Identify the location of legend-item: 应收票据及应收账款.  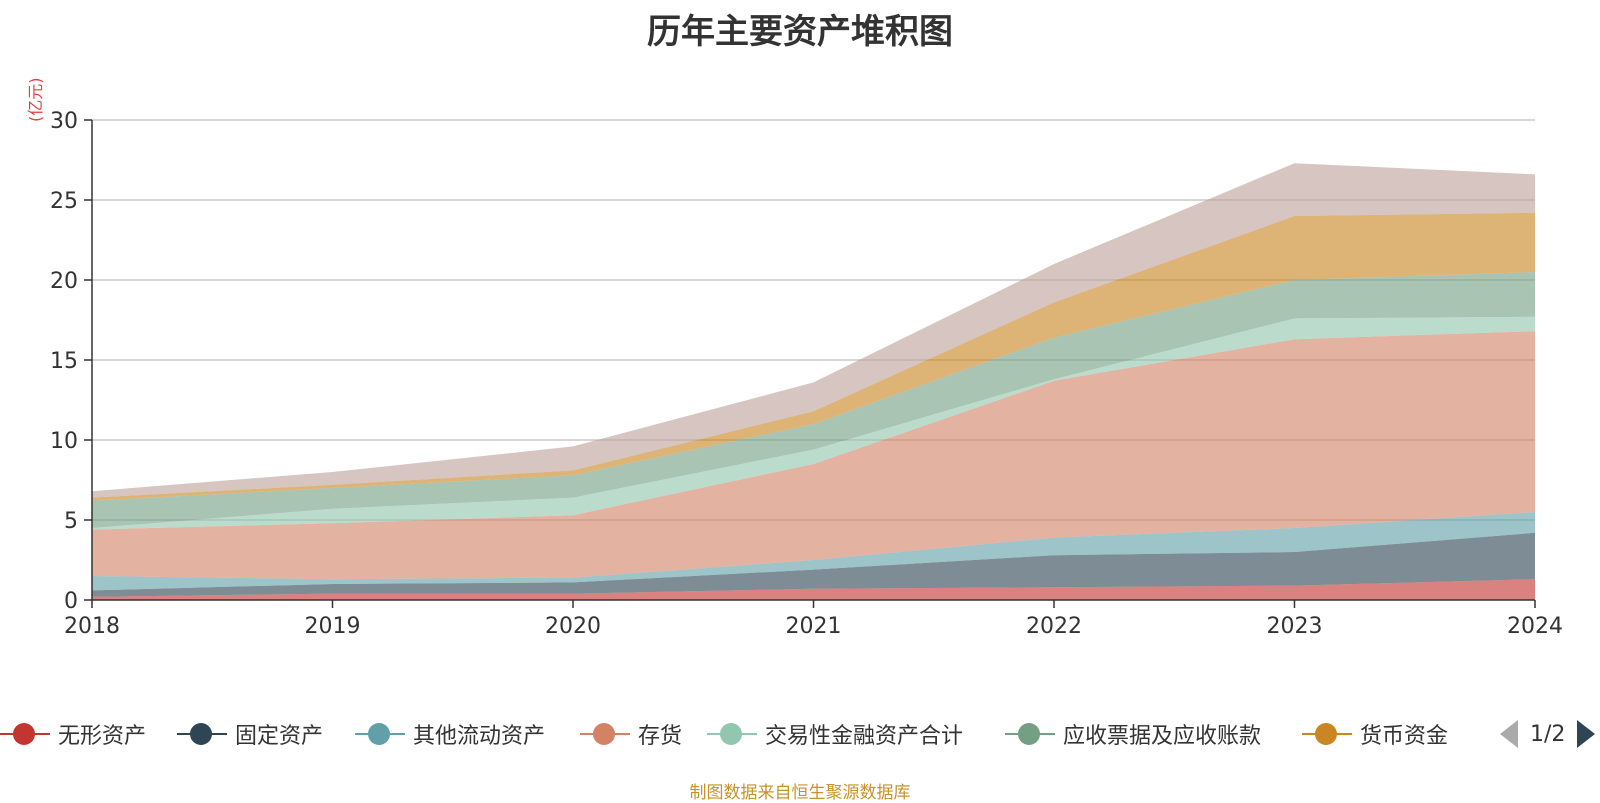
(1133, 734).